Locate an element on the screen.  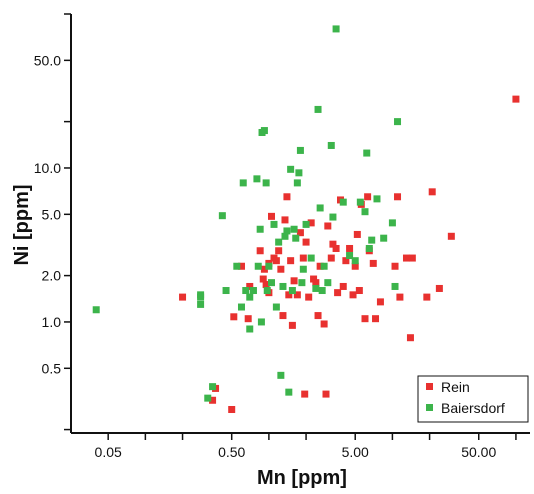
legend-label-rein: Rein is located at coordinates (455, 387).